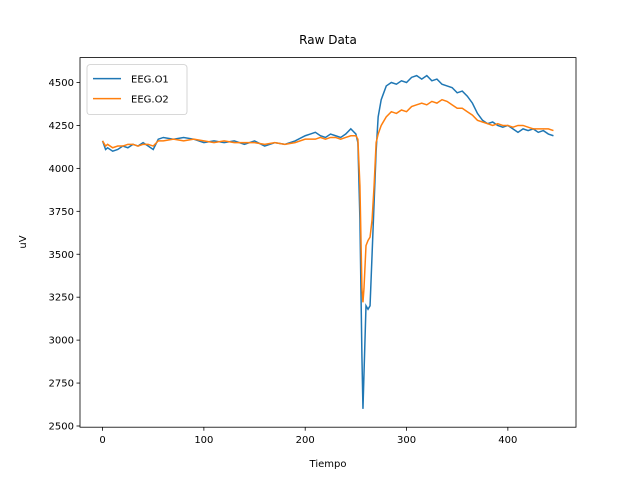  What do you see at coordinates (61, 255) in the screenshot?
I see `y-tick-label: 3500` at bounding box center [61, 255].